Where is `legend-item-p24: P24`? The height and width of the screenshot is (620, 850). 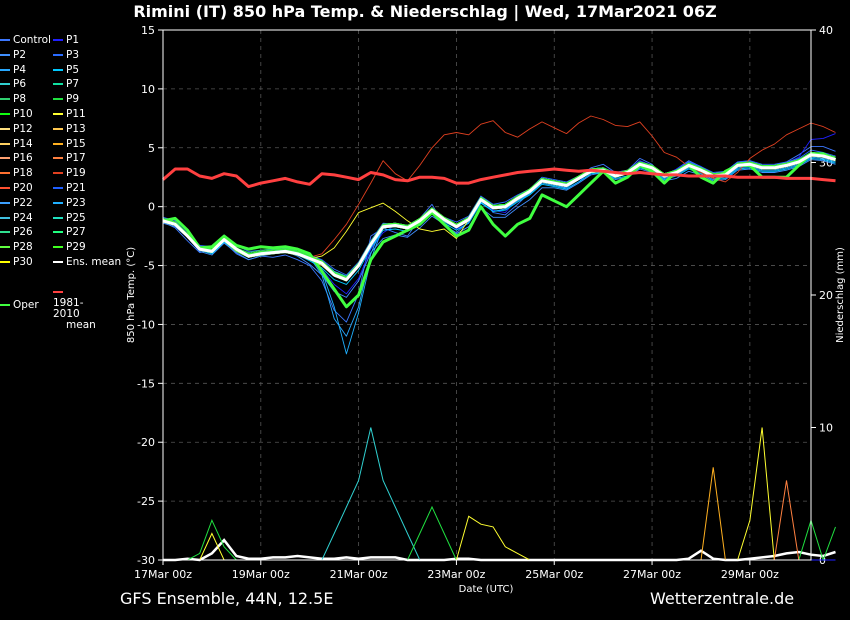 legend-item-p24: P24 is located at coordinates (16, 218).